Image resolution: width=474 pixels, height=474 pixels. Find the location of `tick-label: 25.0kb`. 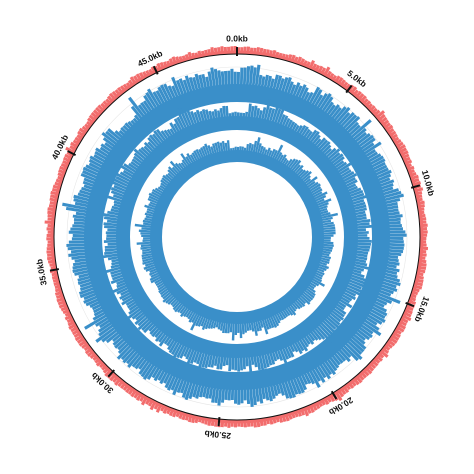

tick-label: 25.0kb is located at coordinates (217, 435).